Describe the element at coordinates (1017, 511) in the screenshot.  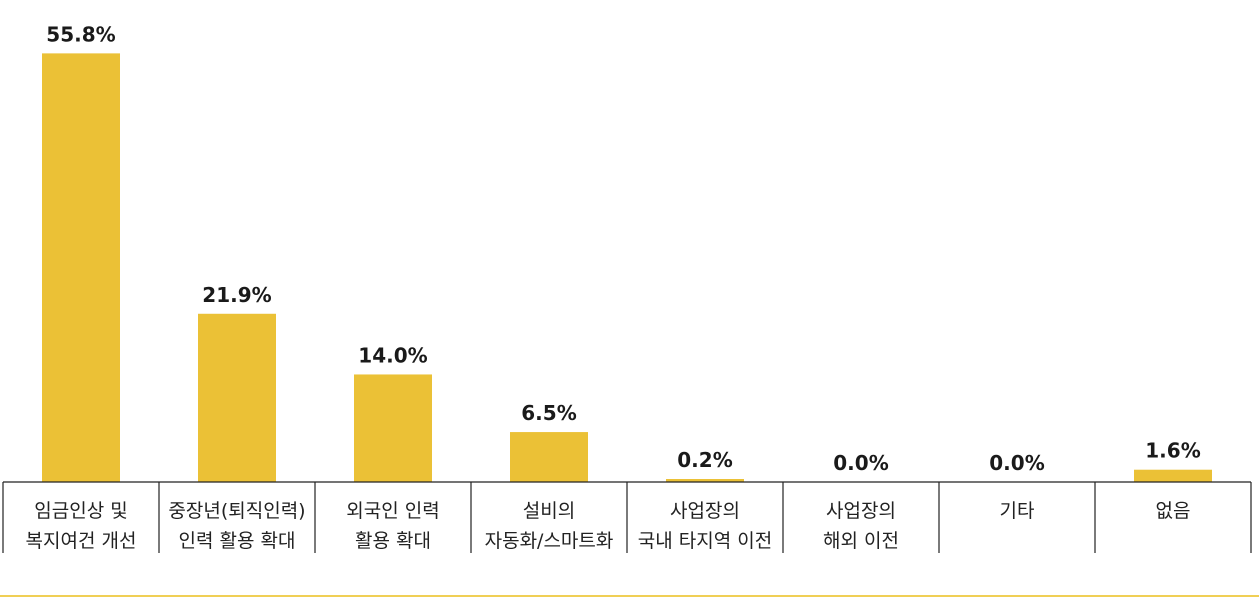
I see `category-label: 기타` at that location.